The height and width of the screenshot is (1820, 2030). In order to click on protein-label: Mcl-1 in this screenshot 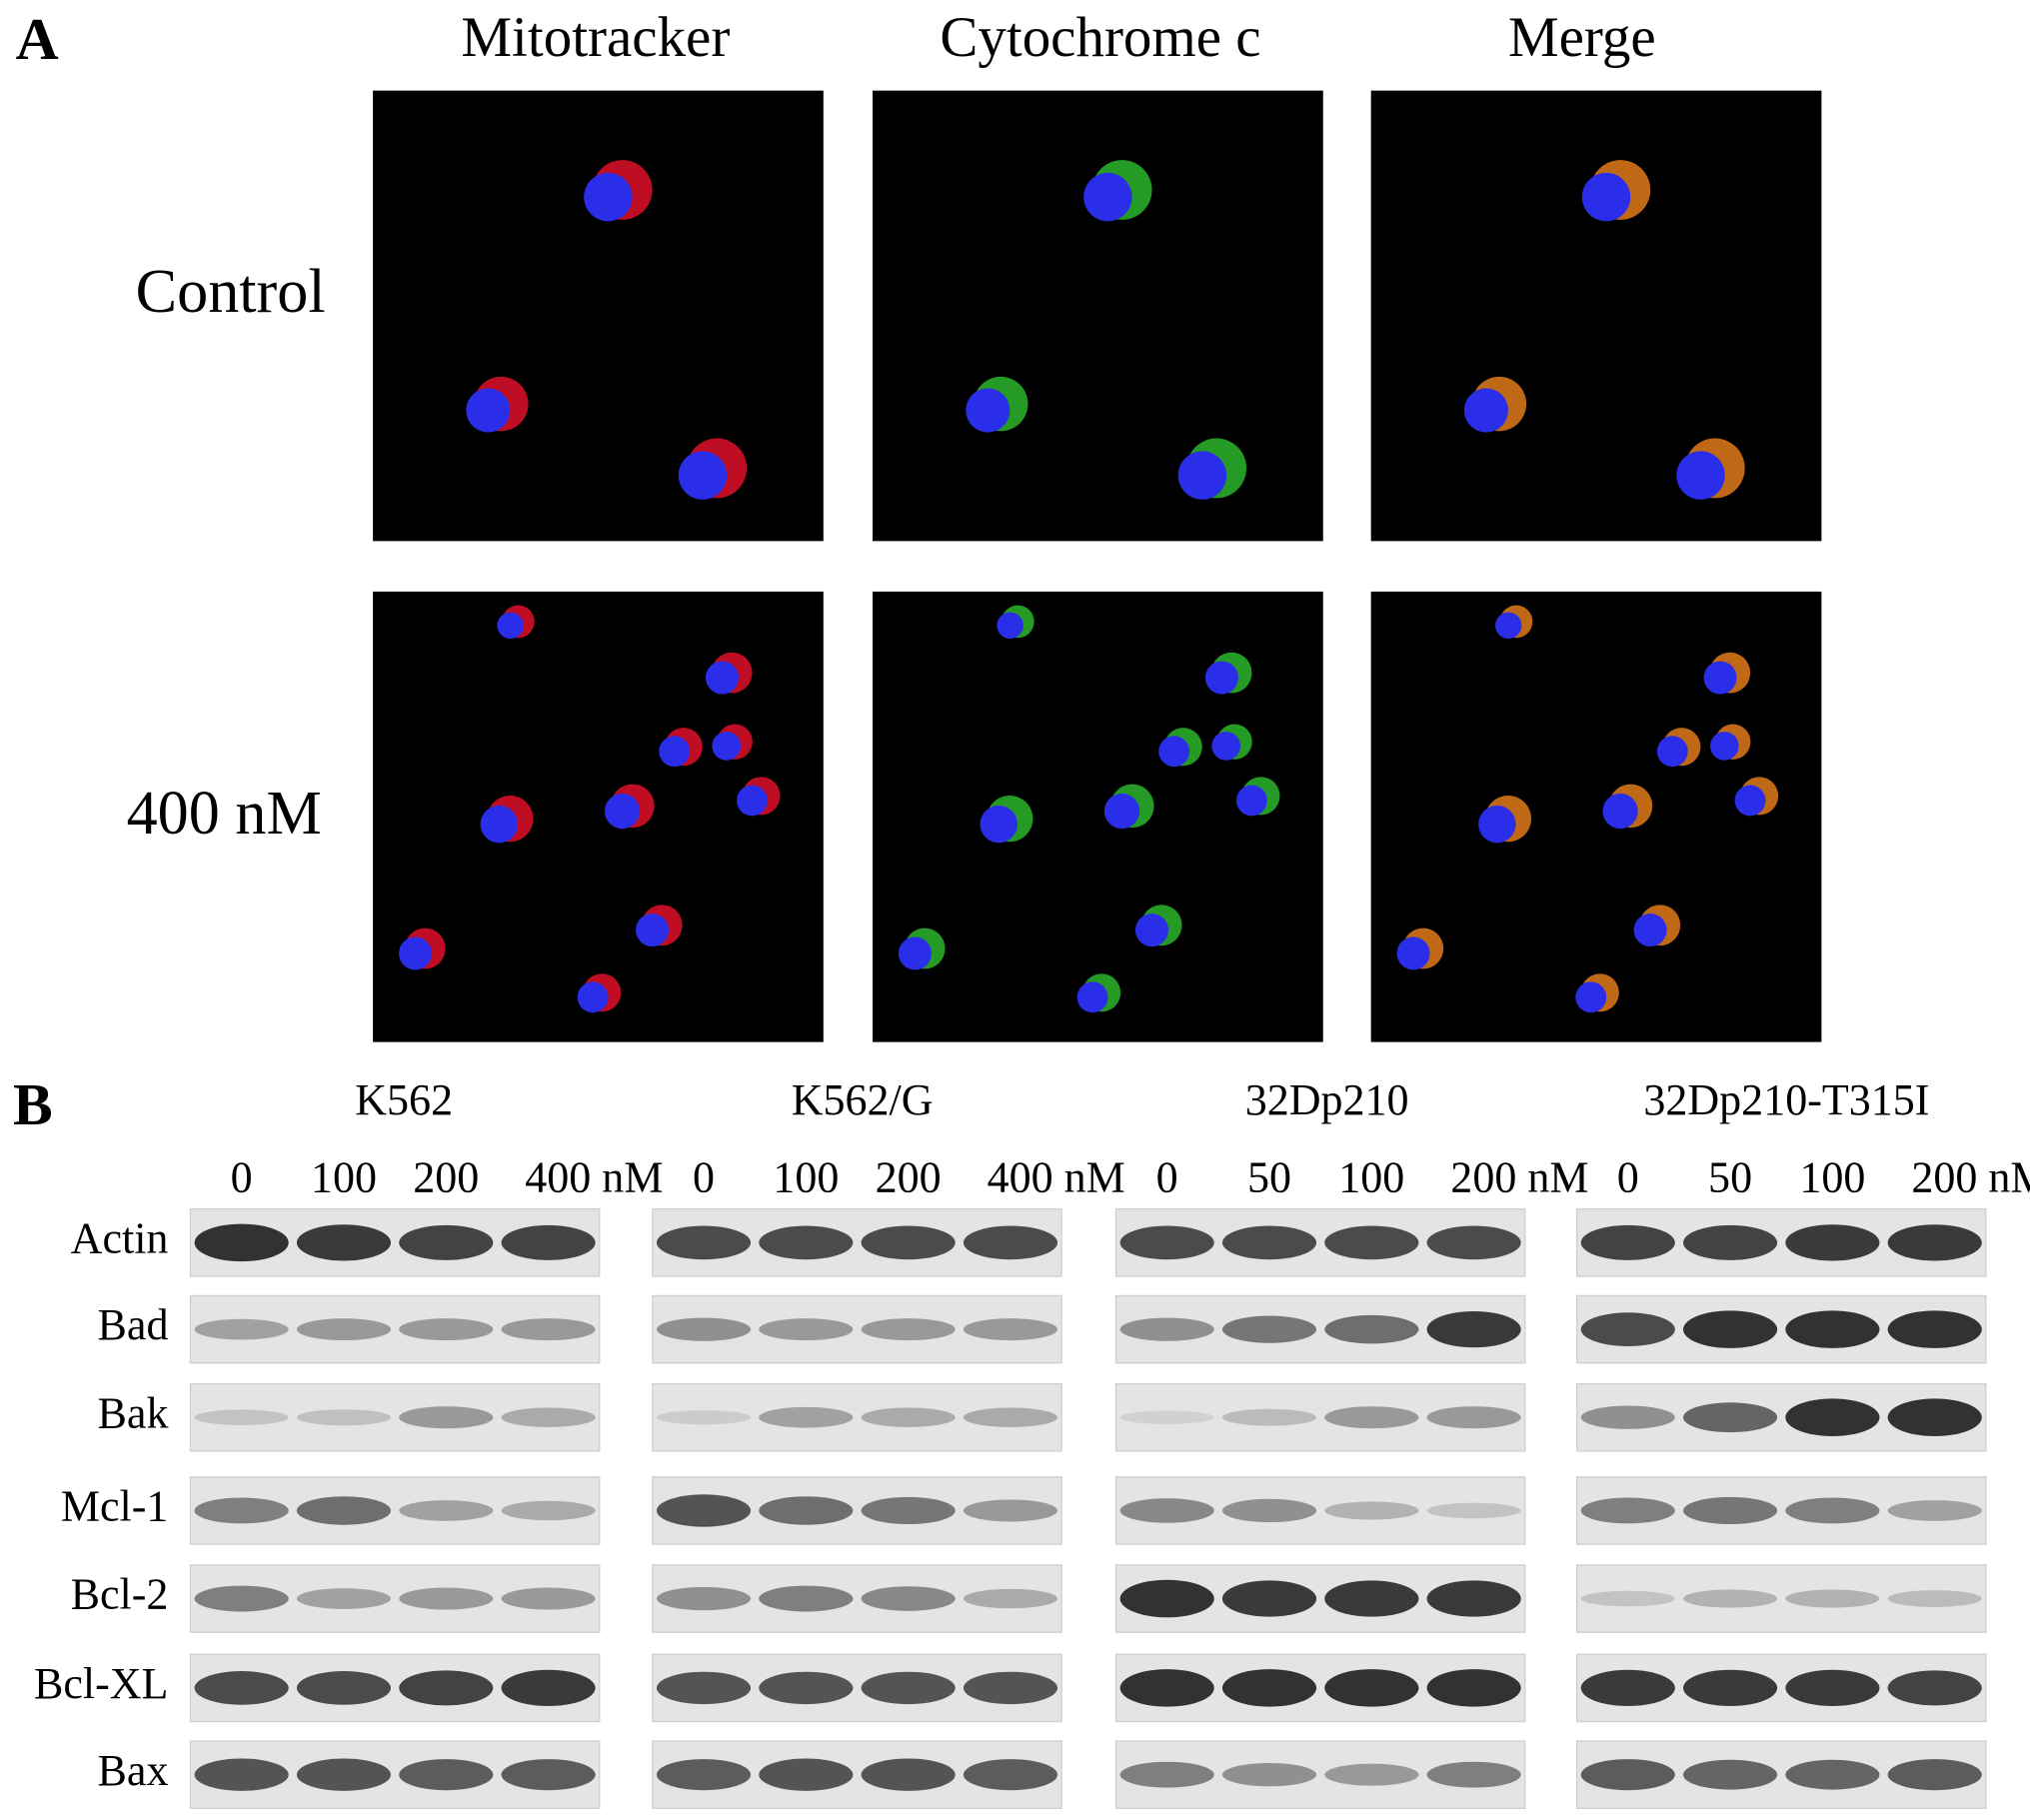, I will do `click(115, 1506)`.